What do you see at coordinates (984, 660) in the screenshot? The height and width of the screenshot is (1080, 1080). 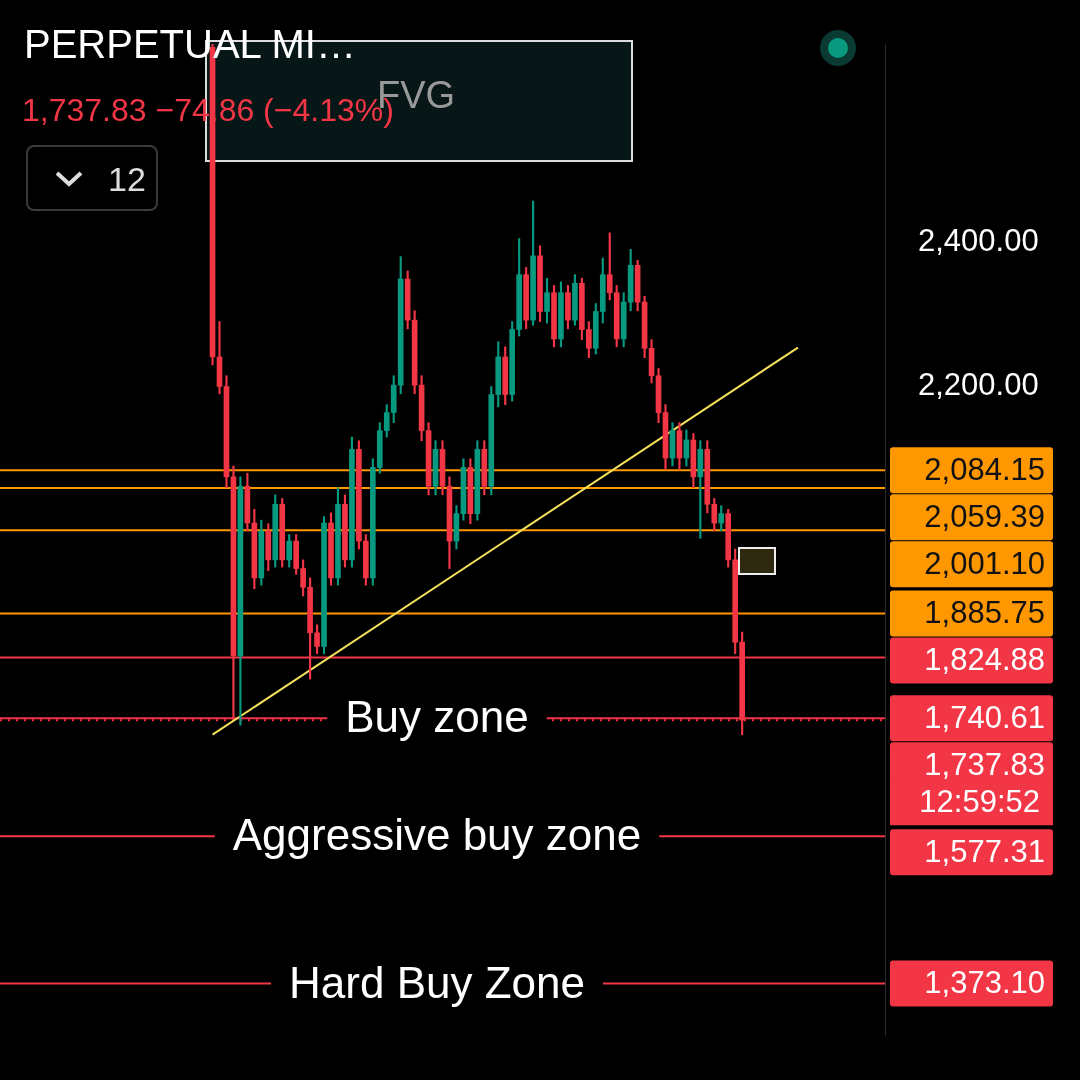 I see `ref-line-label: 1,824.88` at bounding box center [984, 660].